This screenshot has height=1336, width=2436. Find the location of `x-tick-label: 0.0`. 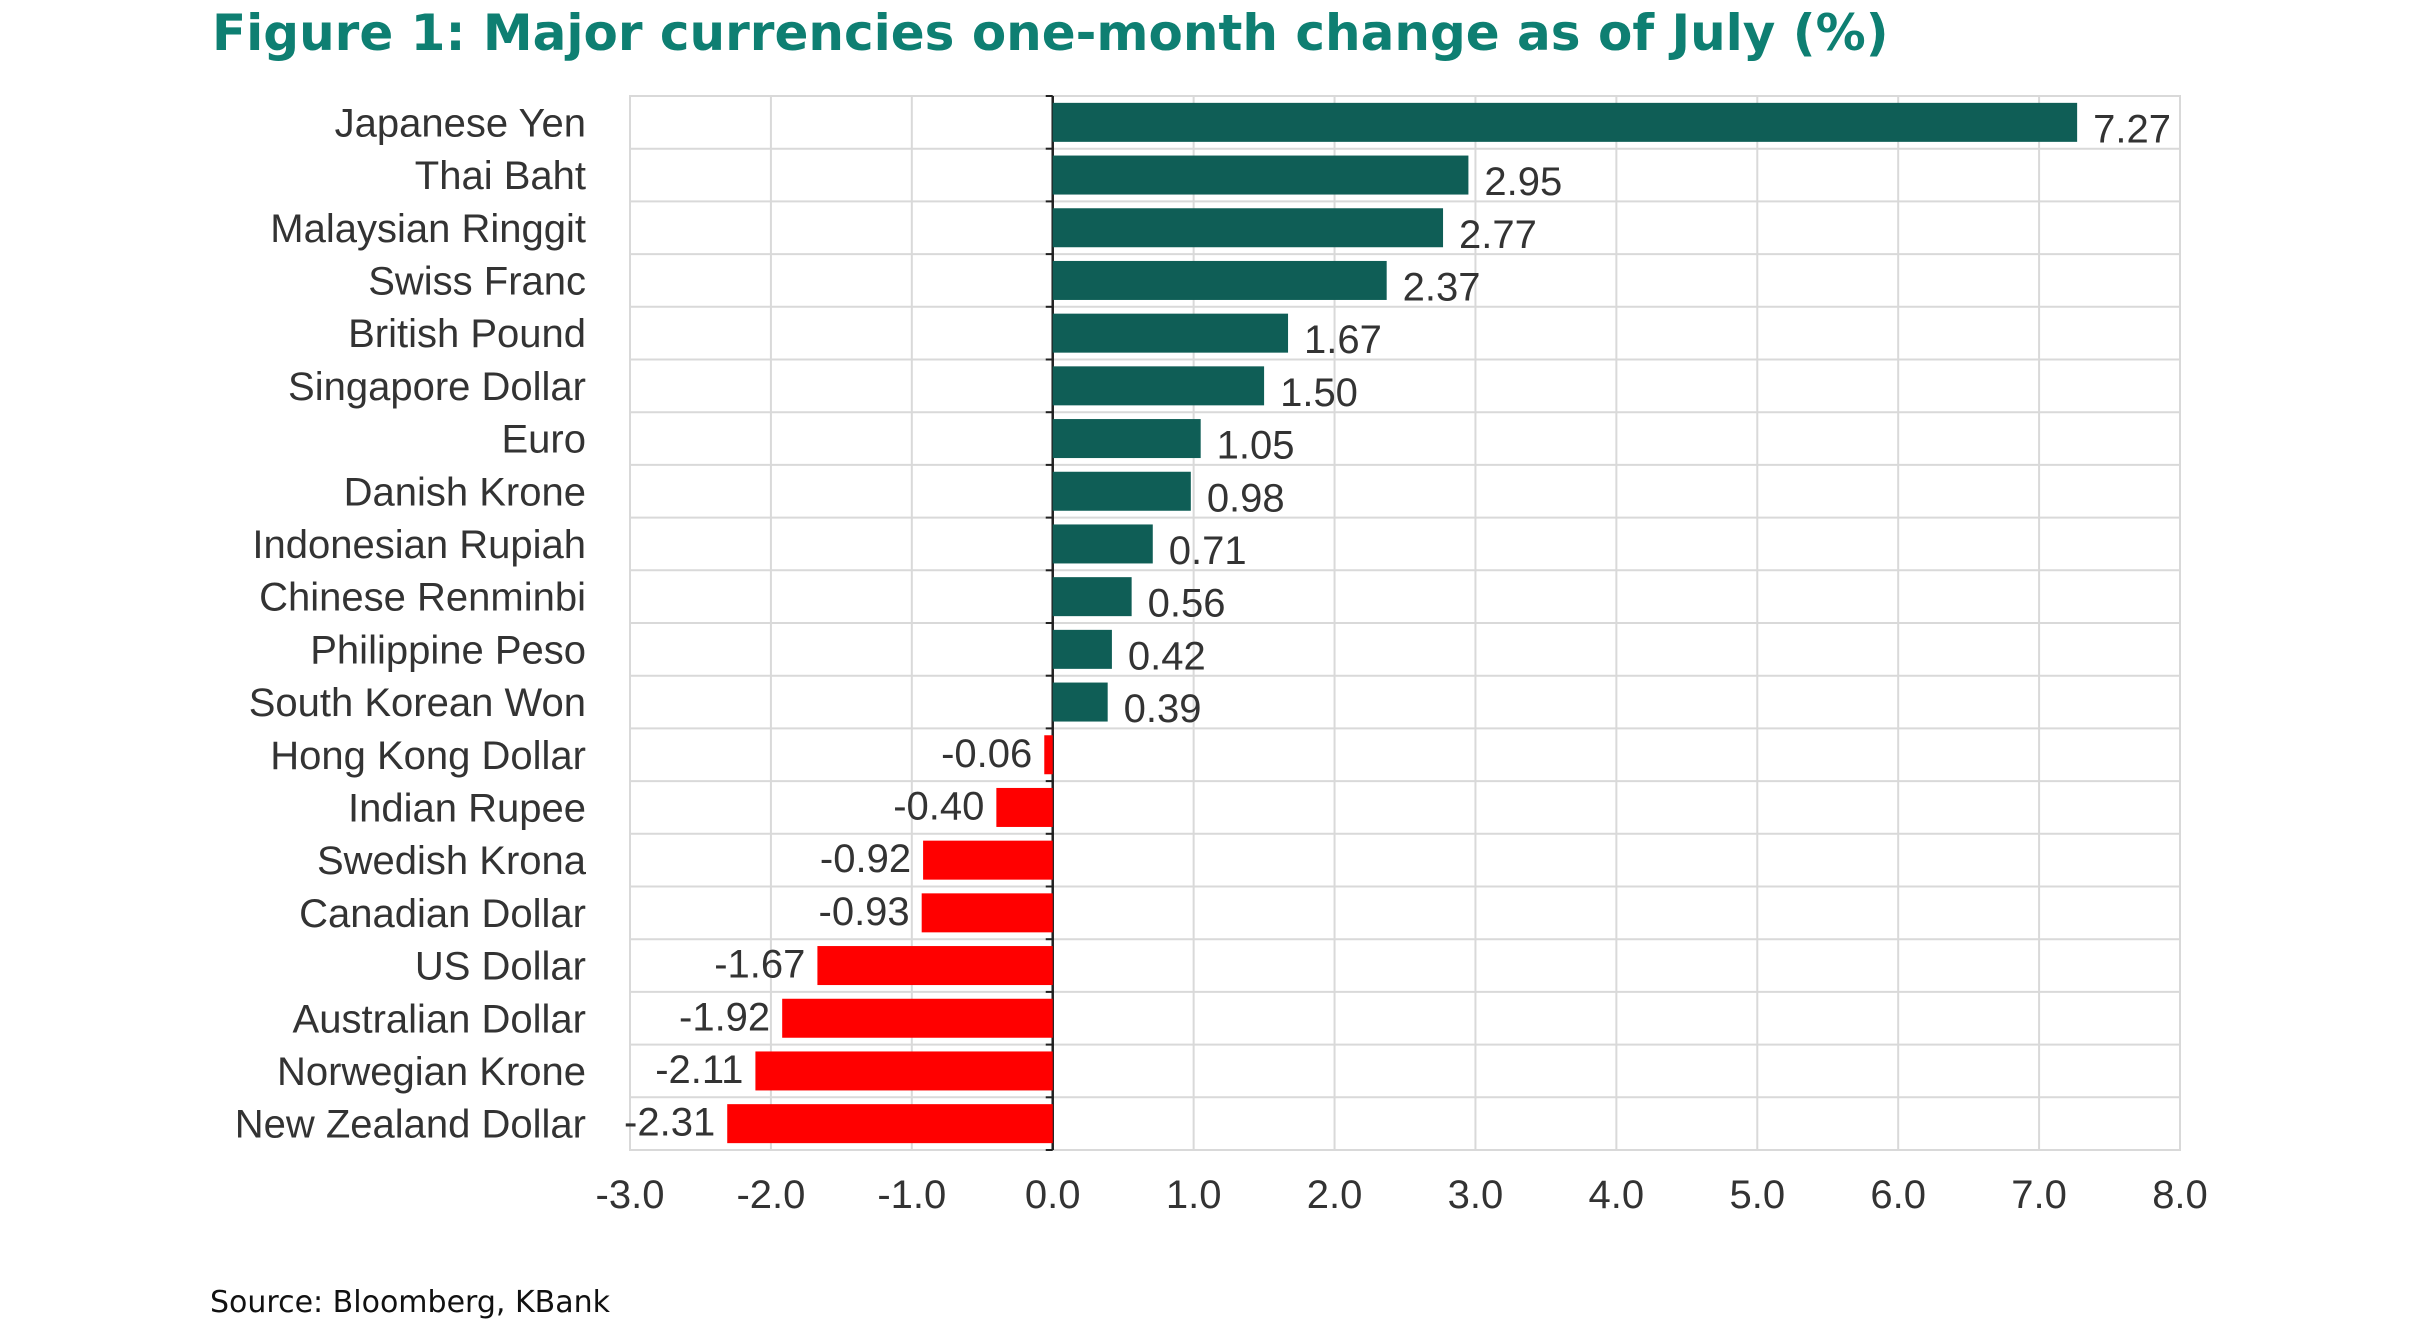

x-tick-label: 0.0 is located at coordinates (1053, 1195).